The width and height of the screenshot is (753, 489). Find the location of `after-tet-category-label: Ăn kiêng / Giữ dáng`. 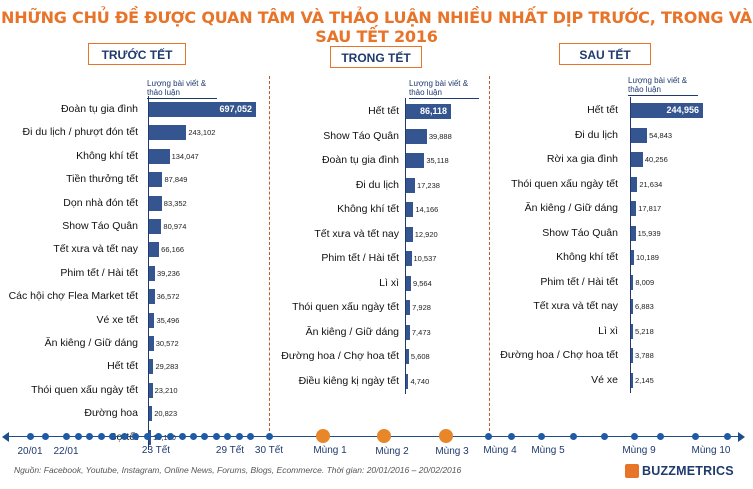

after-tet-category-label: Ăn kiêng / Giữ dáng is located at coordinates (571, 208).